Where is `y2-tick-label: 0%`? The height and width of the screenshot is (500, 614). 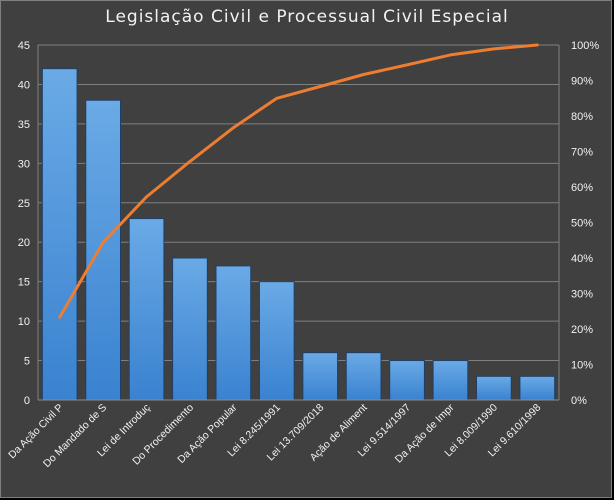 y2-tick-label: 0% is located at coordinates (579, 401).